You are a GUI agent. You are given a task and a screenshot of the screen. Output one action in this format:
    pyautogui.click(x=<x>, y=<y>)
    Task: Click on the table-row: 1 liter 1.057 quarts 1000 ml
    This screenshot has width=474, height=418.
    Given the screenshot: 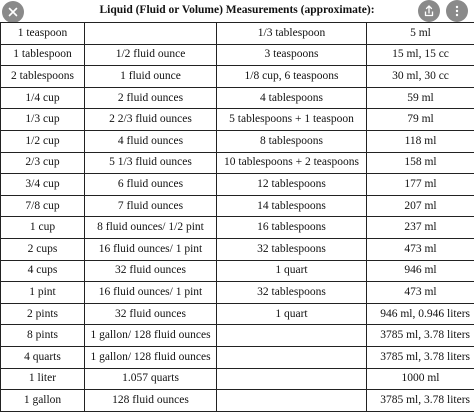 What is the action you would take?
    pyautogui.click(x=237, y=379)
    